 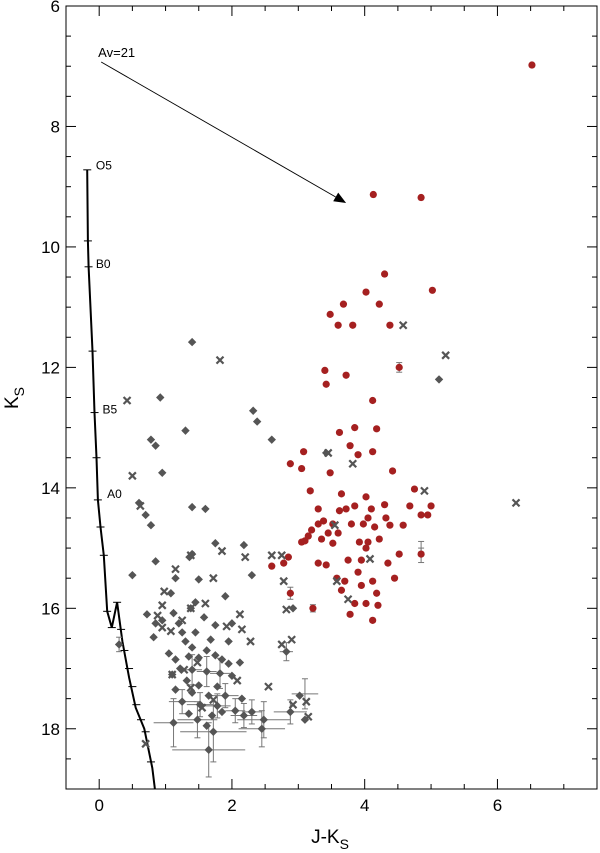 What do you see at coordinates (50, 247) in the screenshot?
I see `y-tick-label: 10` at bounding box center [50, 247].